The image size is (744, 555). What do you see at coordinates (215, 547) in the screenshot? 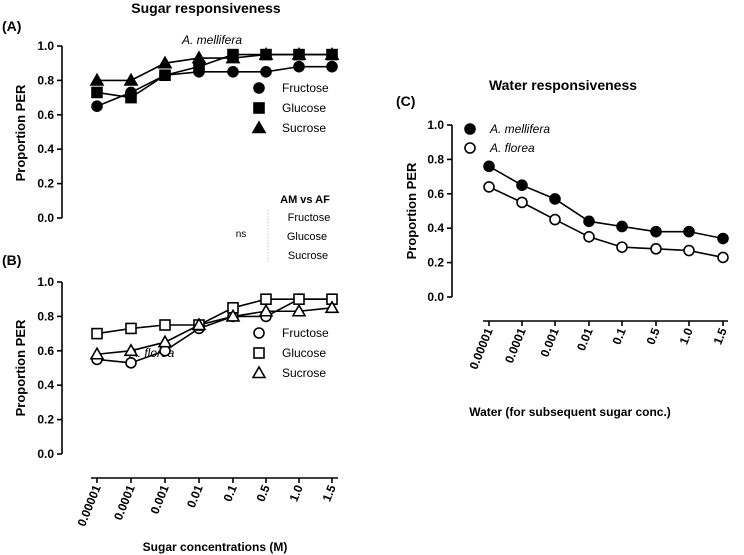
I see `shared-xlabel: Sugar concentrations (M)` at bounding box center [215, 547].